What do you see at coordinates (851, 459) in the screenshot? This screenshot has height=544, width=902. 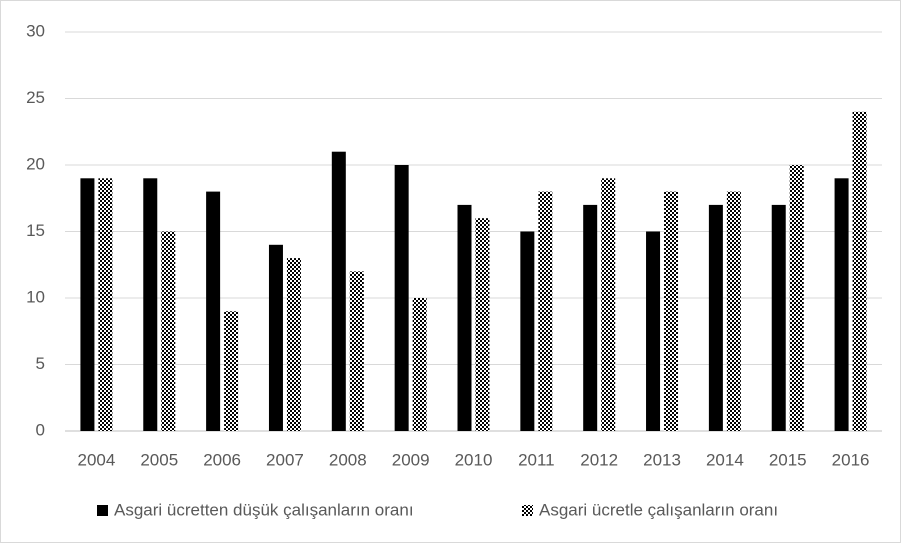 I see `x-tick-label: 2016` at bounding box center [851, 459].